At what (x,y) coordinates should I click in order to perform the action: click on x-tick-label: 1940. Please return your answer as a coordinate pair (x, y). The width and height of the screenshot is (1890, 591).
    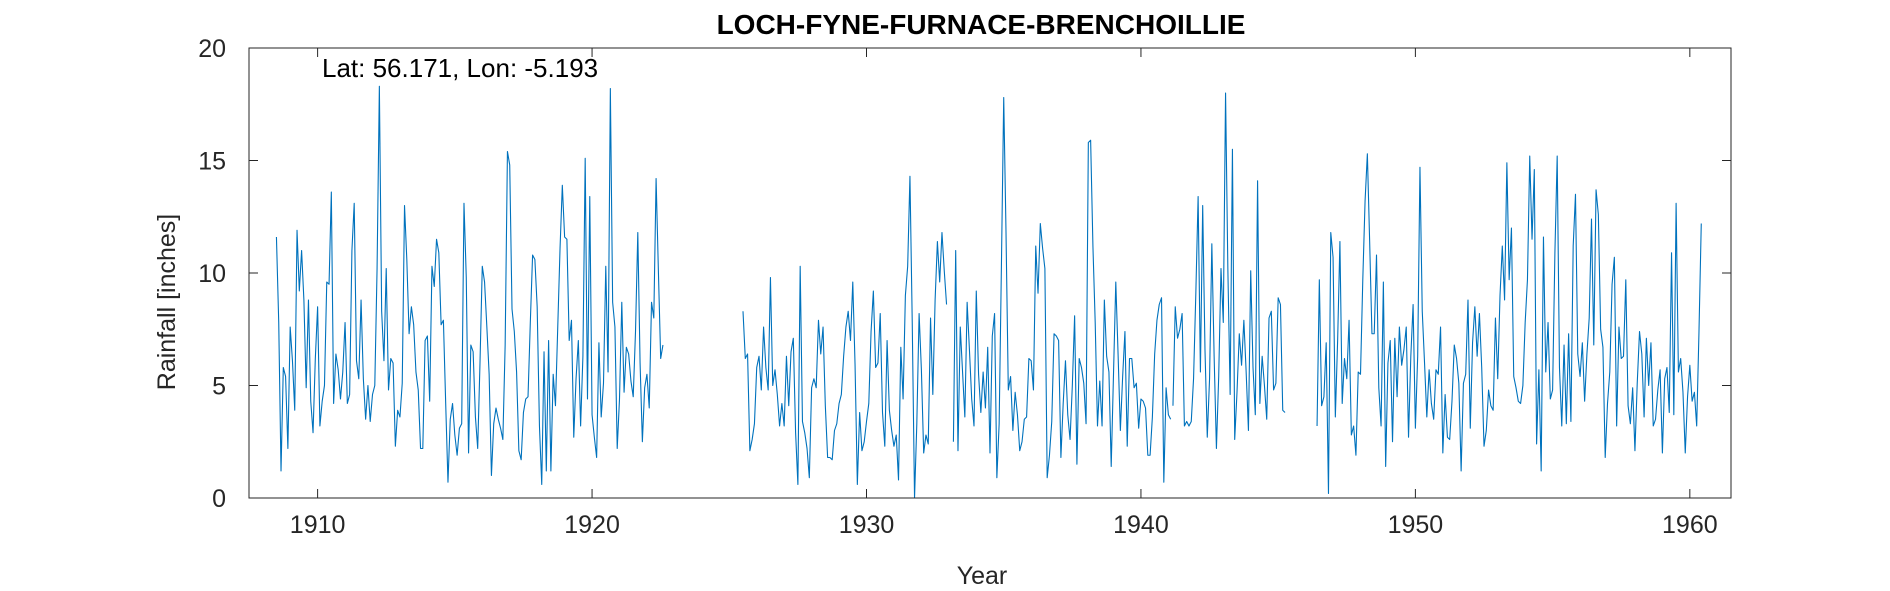
    Looking at the image, I should click on (1141, 525).